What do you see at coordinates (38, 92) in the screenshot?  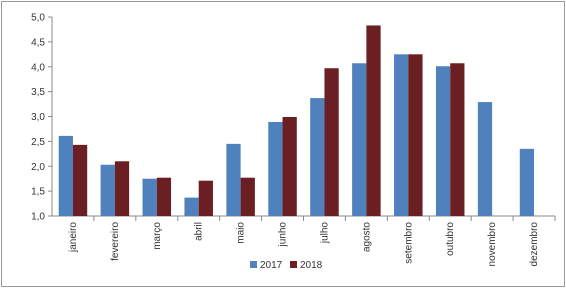 I see `y-tick-label: 3,5` at bounding box center [38, 92].